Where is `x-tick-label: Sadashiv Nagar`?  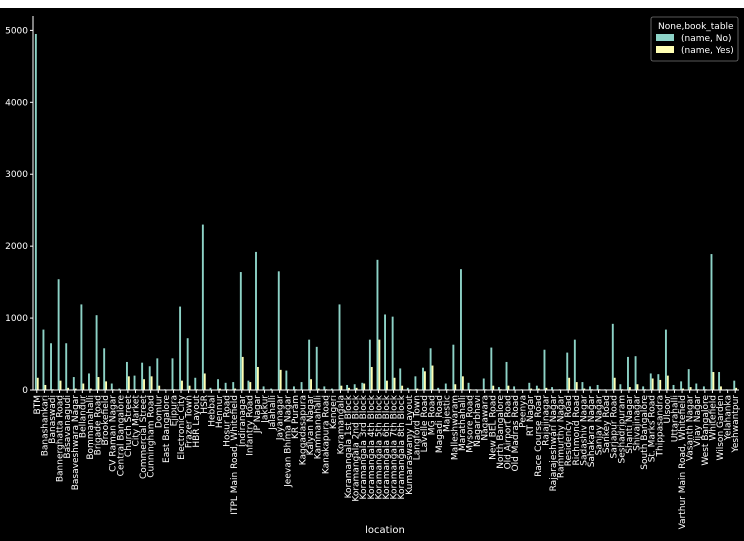 x-tick-label: Sadashiv Nagar is located at coordinates (584, 430).